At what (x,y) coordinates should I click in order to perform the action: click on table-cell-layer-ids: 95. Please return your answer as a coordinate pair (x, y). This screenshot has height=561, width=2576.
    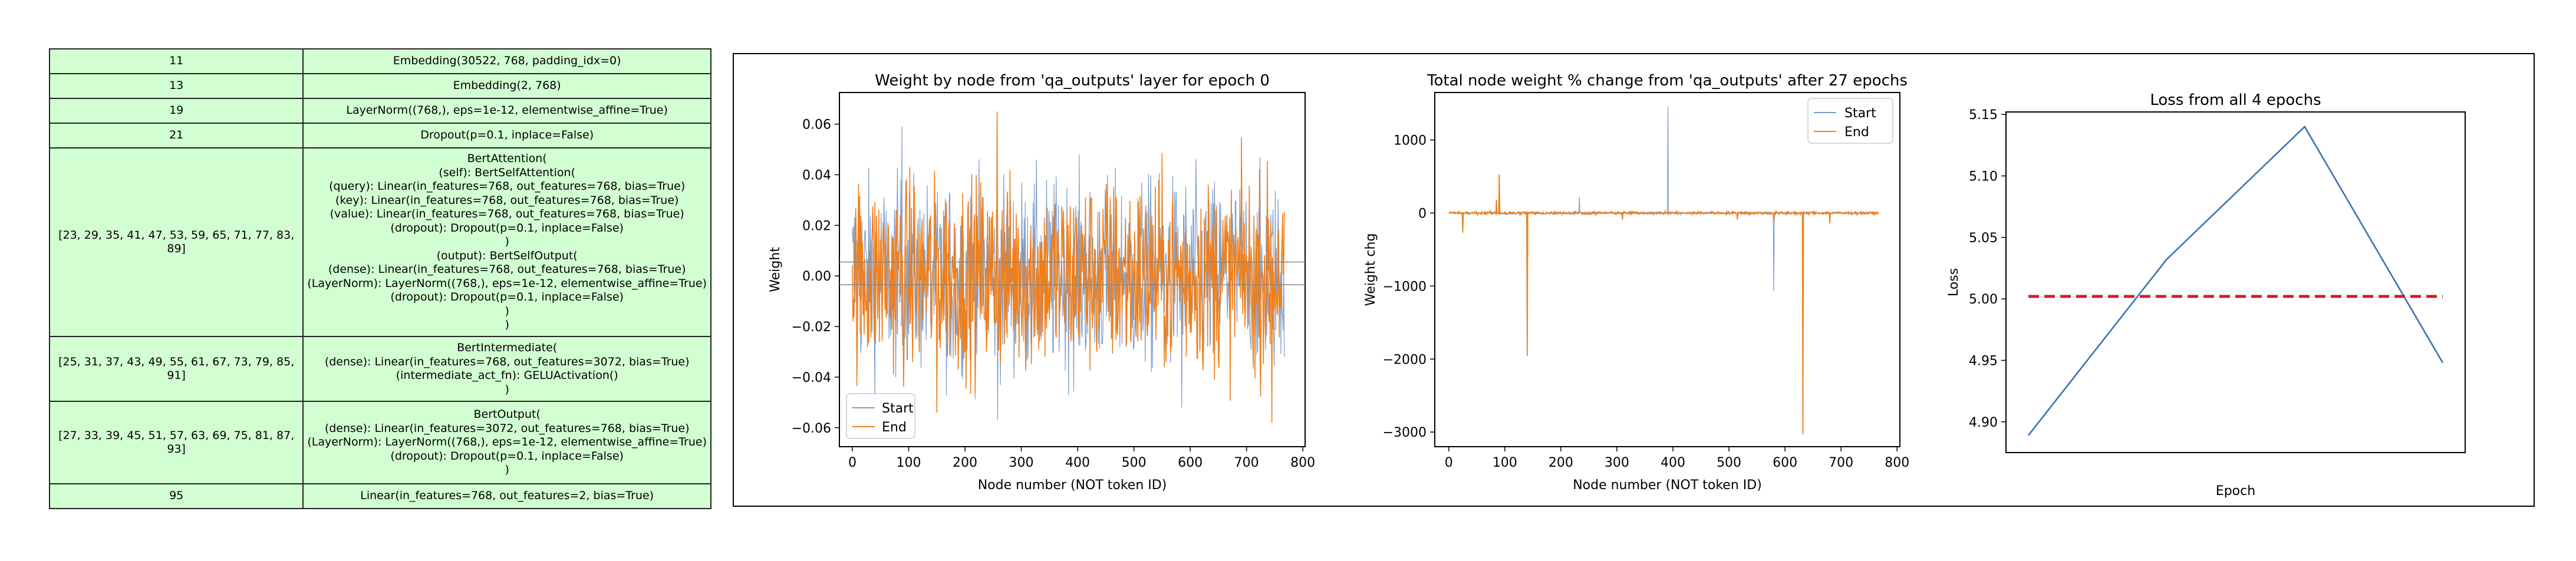
    Looking at the image, I should click on (176, 496).